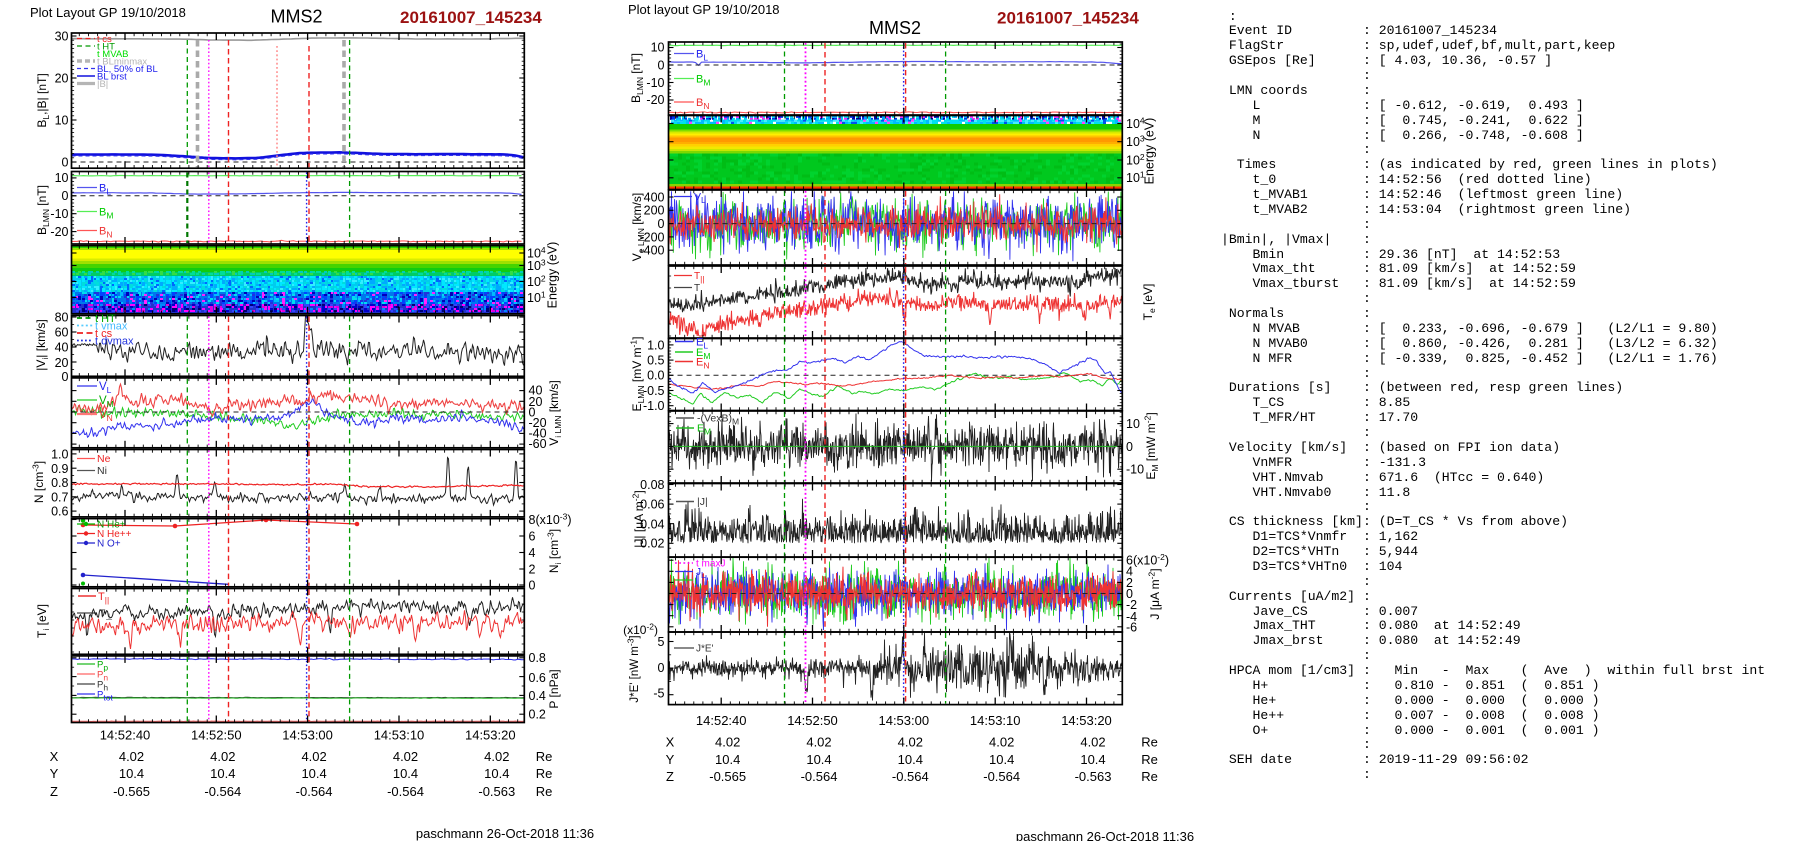  I want to click on svg-text: VN, so click(106, 416).